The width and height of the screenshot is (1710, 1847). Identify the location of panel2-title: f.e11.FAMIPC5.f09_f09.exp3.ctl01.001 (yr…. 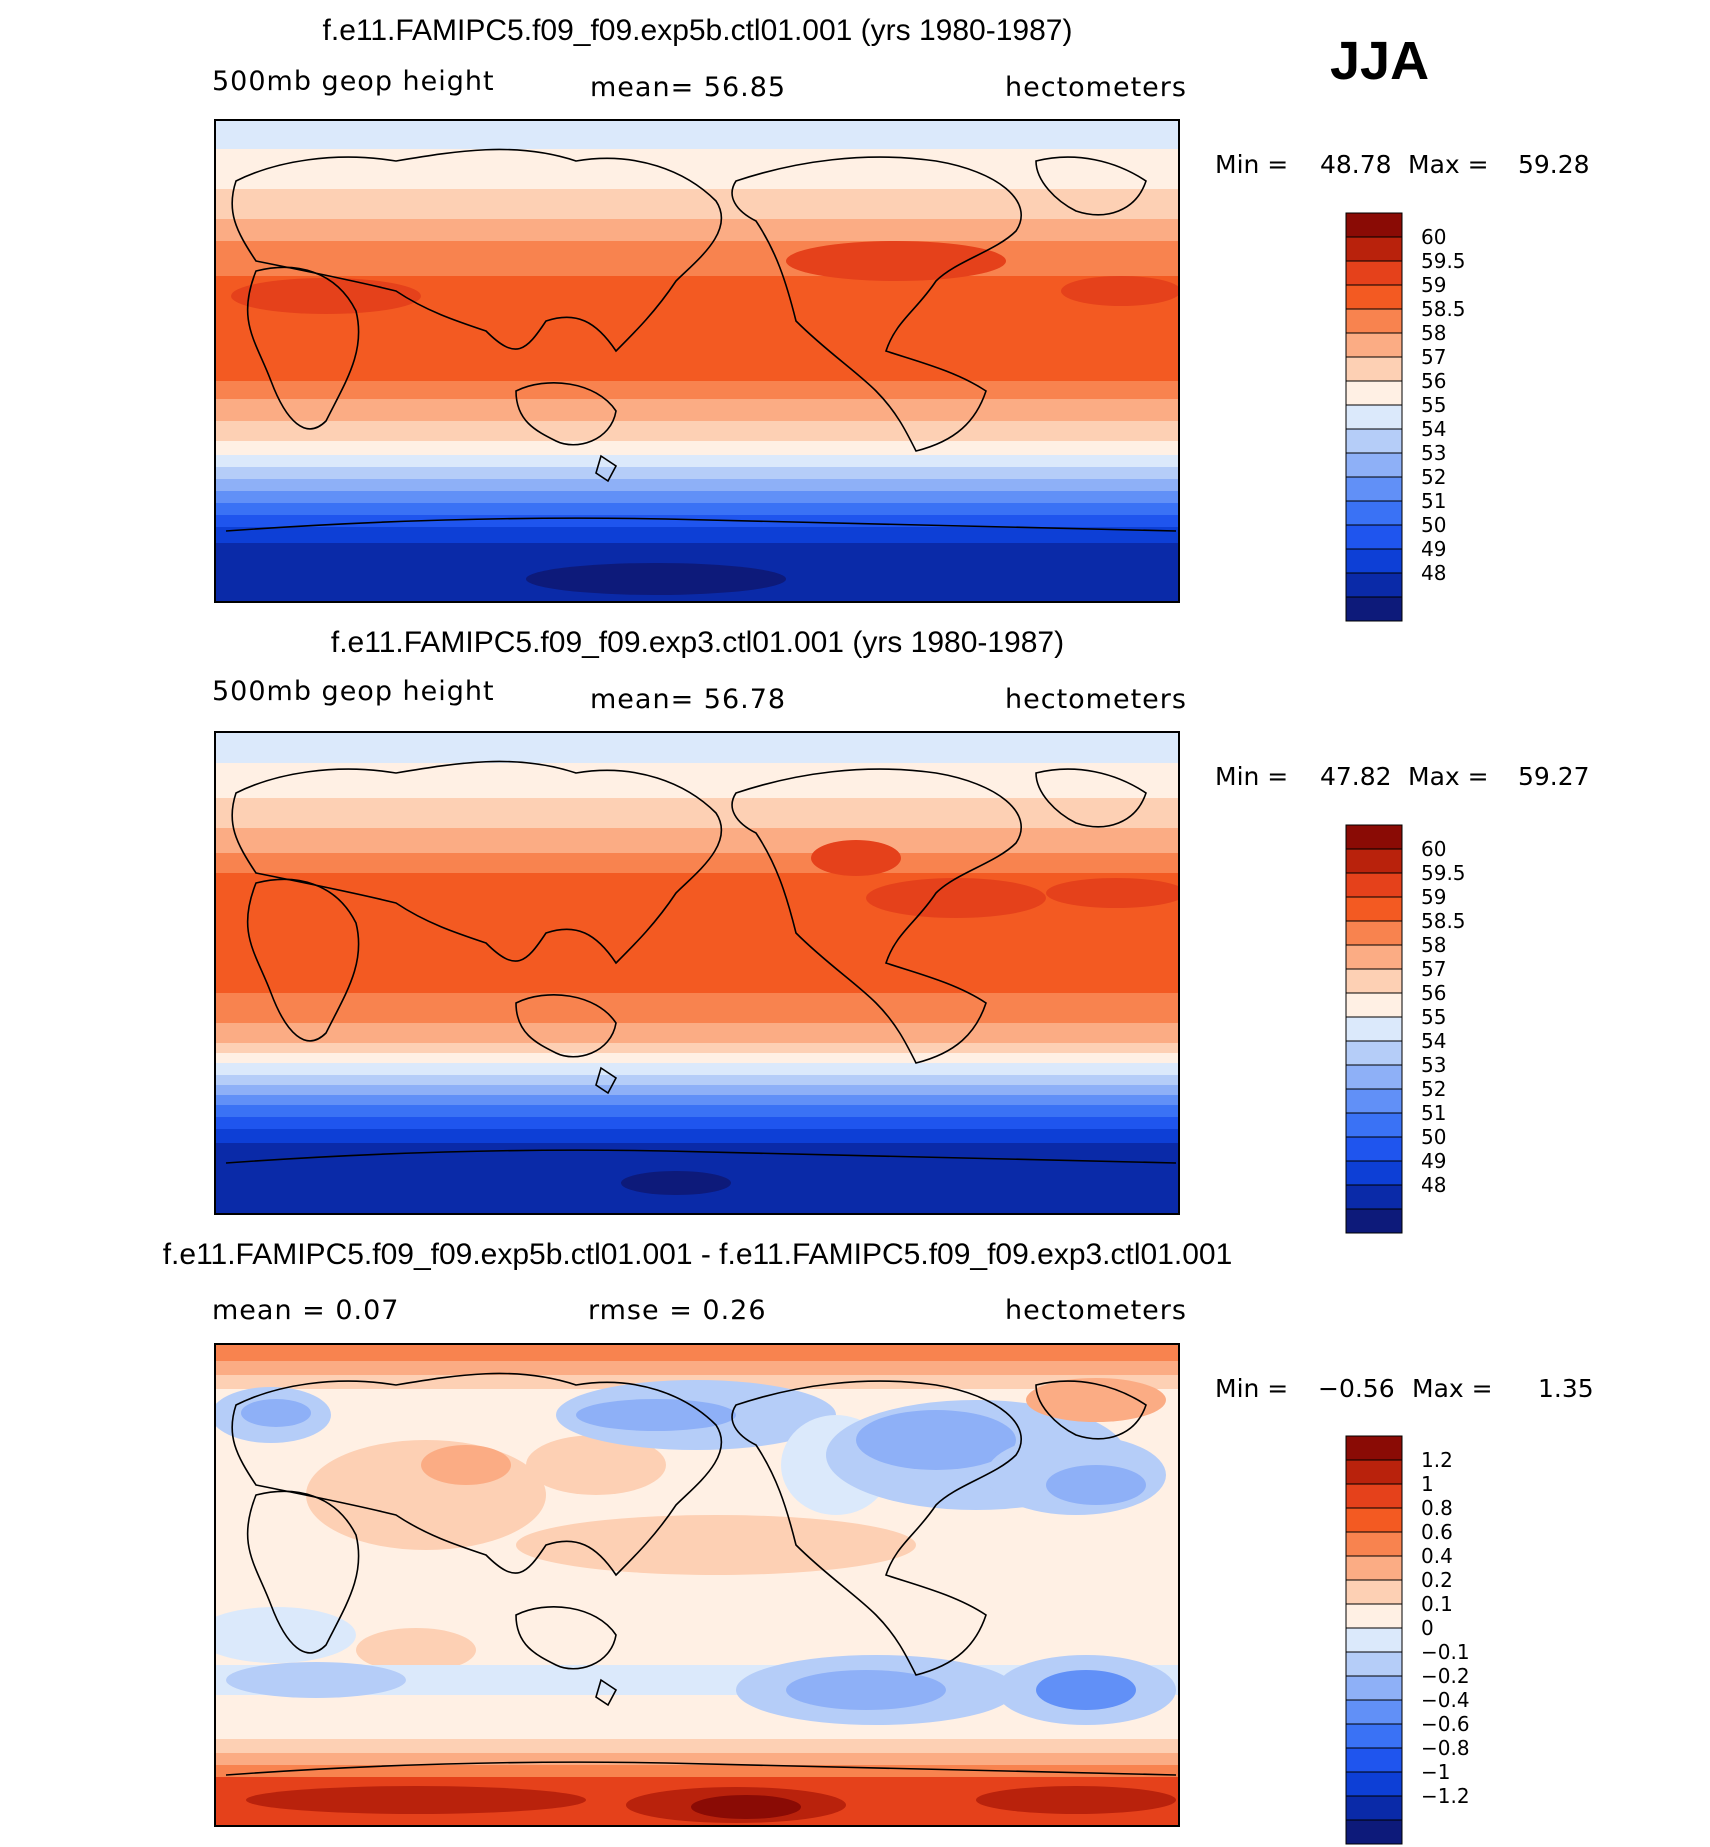
(697, 642).